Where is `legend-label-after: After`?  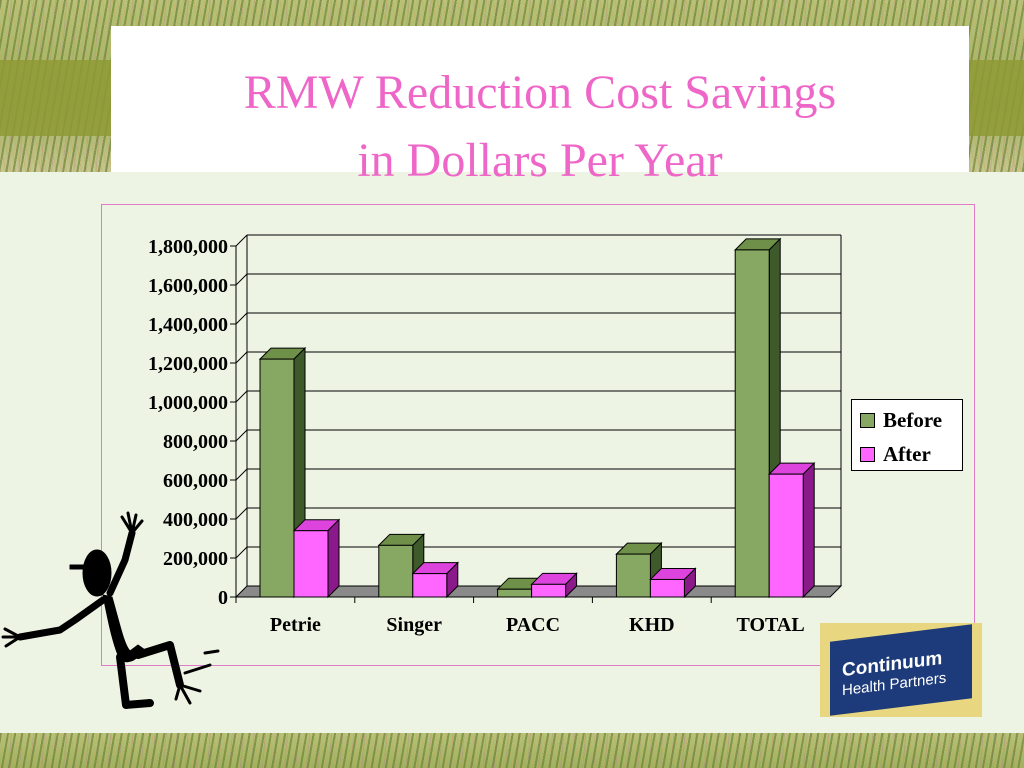 legend-label-after: After is located at coordinates (907, 454).